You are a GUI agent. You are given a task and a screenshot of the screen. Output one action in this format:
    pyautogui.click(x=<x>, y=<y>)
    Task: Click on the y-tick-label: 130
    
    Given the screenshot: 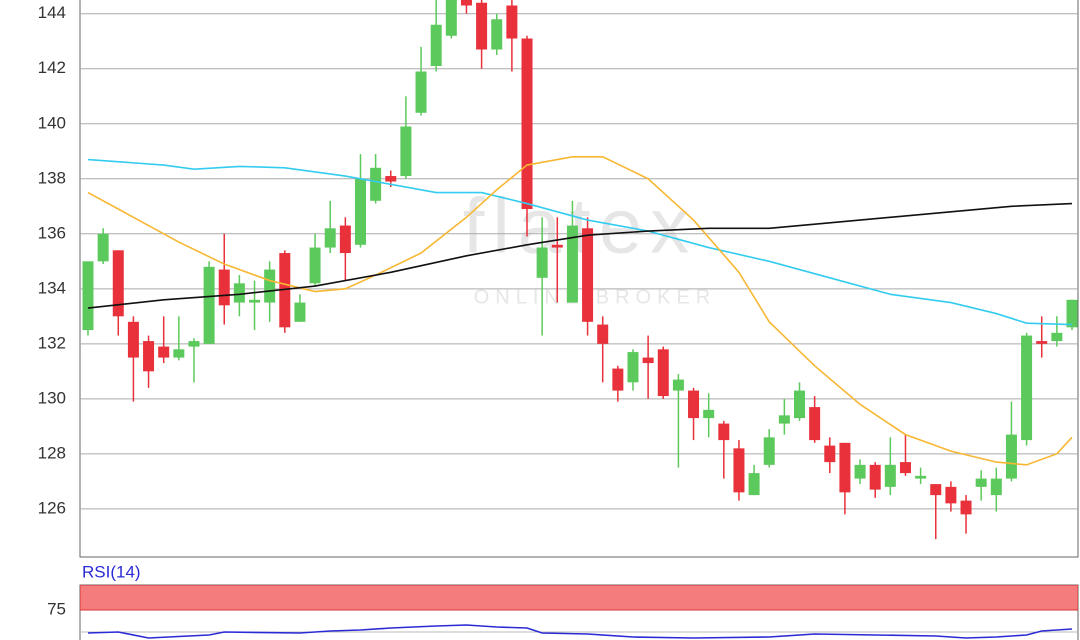 What is the action you would take?
    pyautogui.click(x=52, y=397)
    